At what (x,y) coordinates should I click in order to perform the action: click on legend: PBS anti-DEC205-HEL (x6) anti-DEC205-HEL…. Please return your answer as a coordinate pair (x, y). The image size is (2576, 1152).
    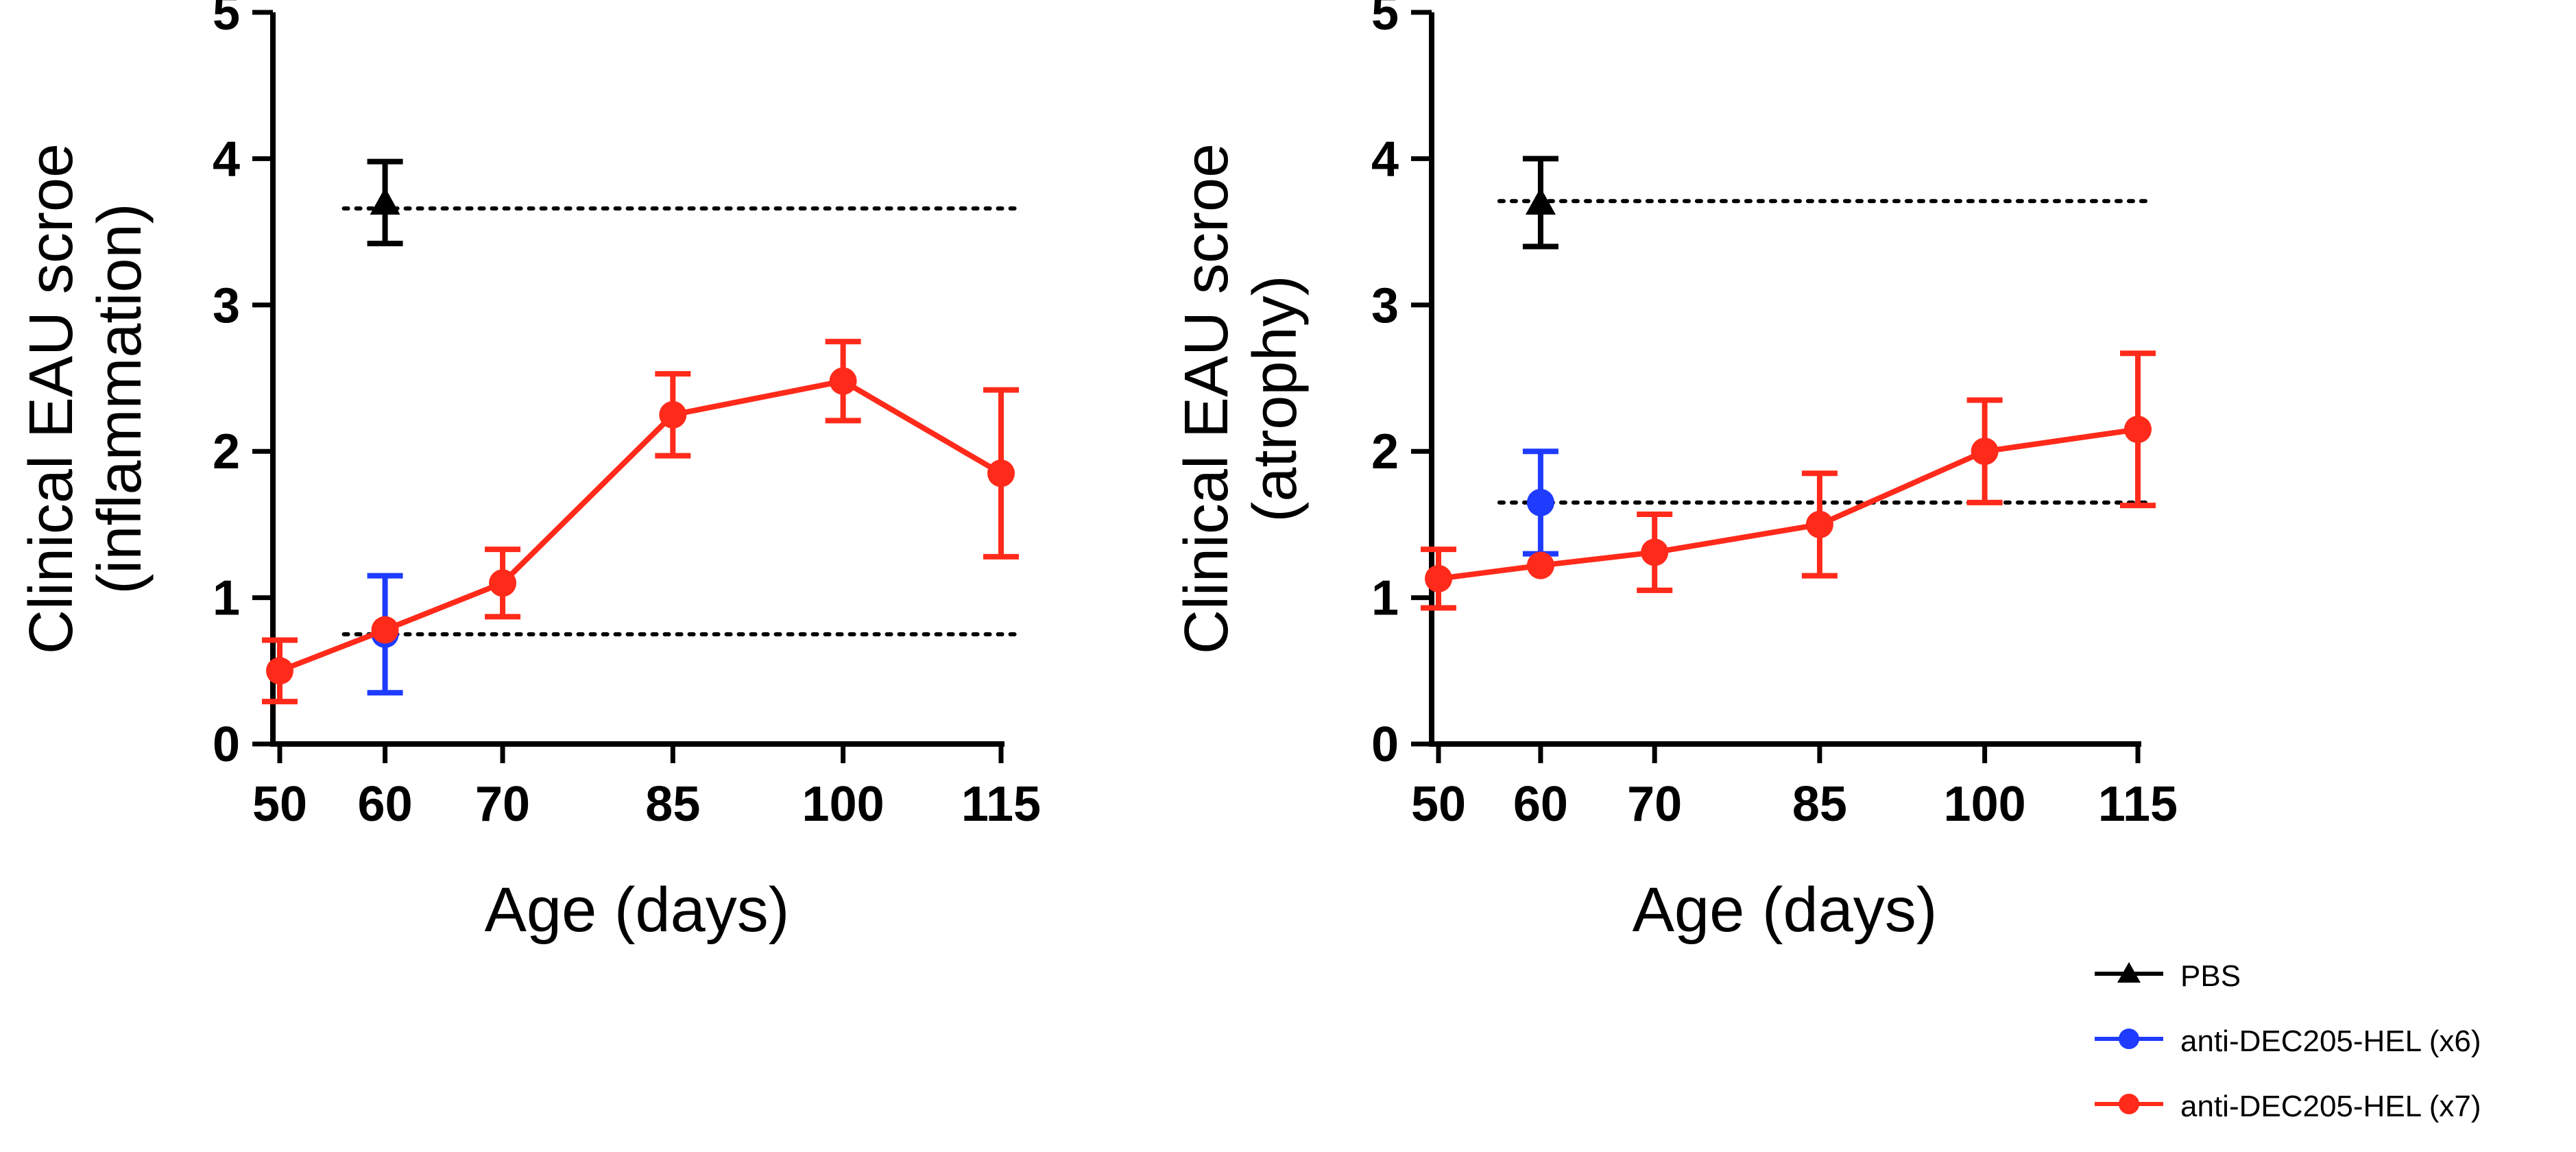
    Looking at the image, I should click on (2331, 1054).